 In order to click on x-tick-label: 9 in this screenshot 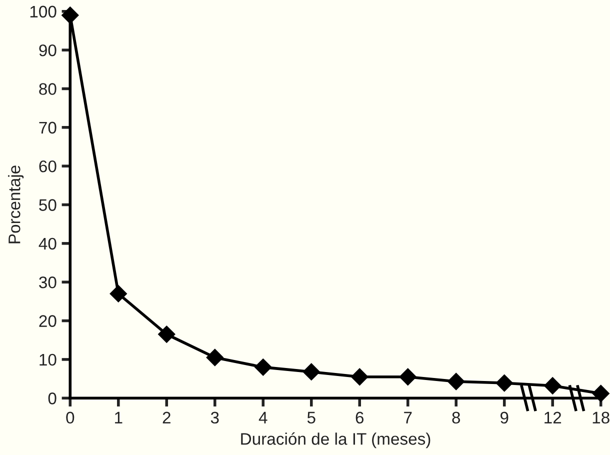, I will do `click(504, 418)`.